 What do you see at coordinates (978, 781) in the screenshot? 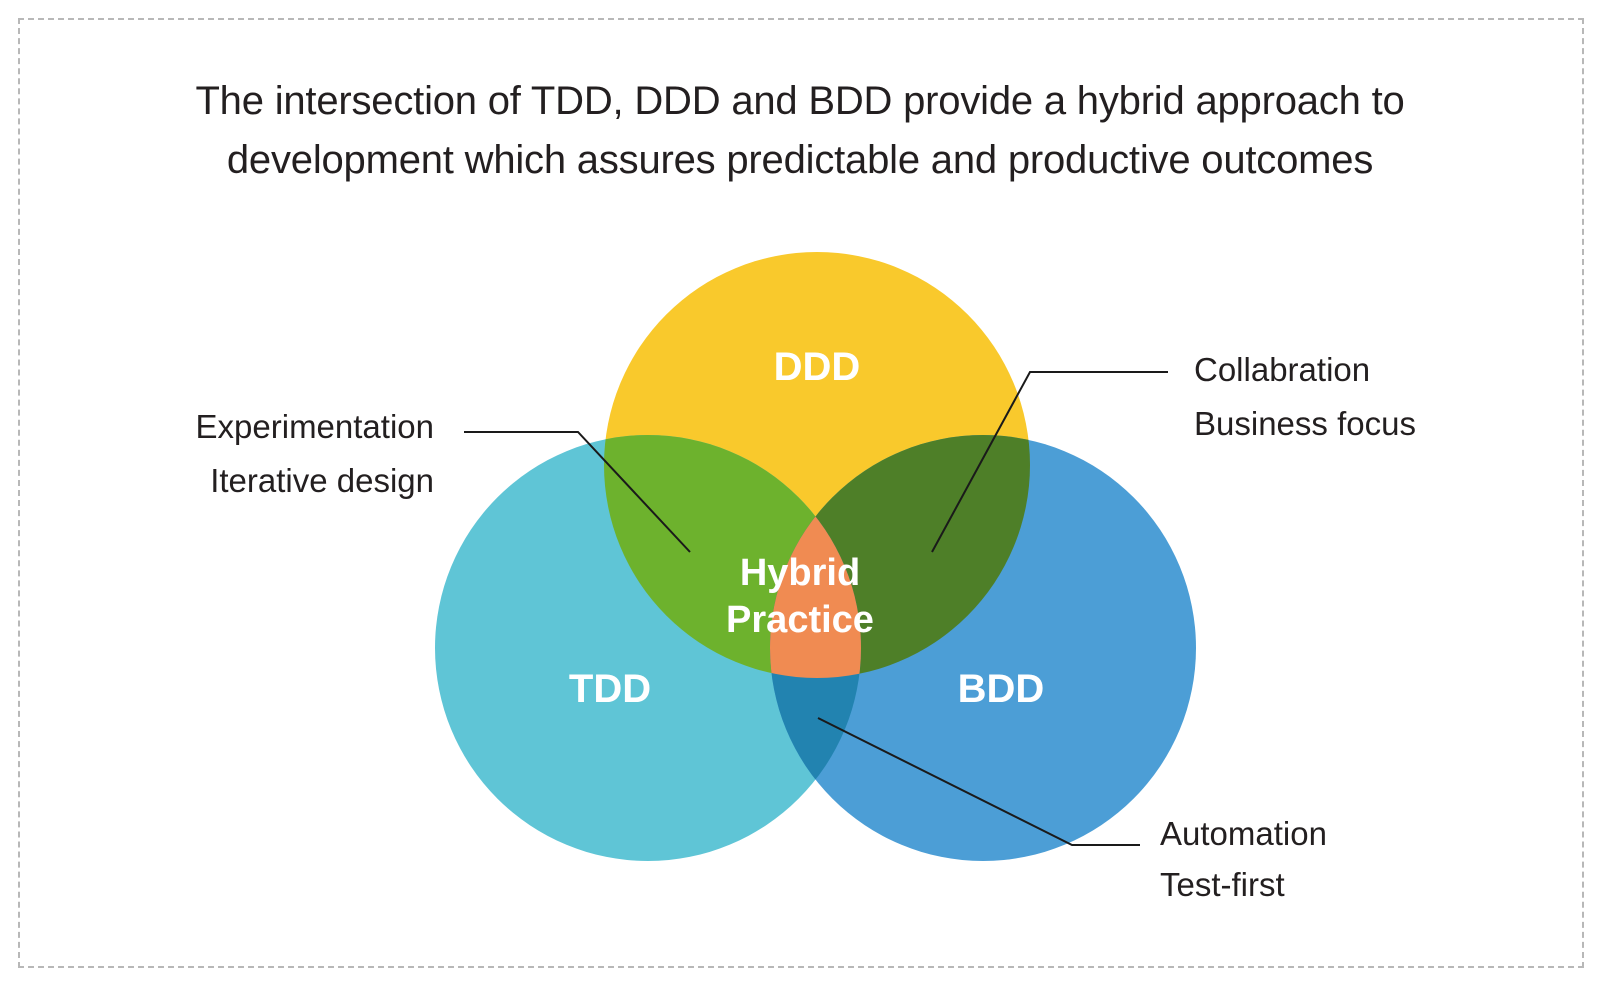
I see `leader-line-automation` at bounding box center [978, 781].